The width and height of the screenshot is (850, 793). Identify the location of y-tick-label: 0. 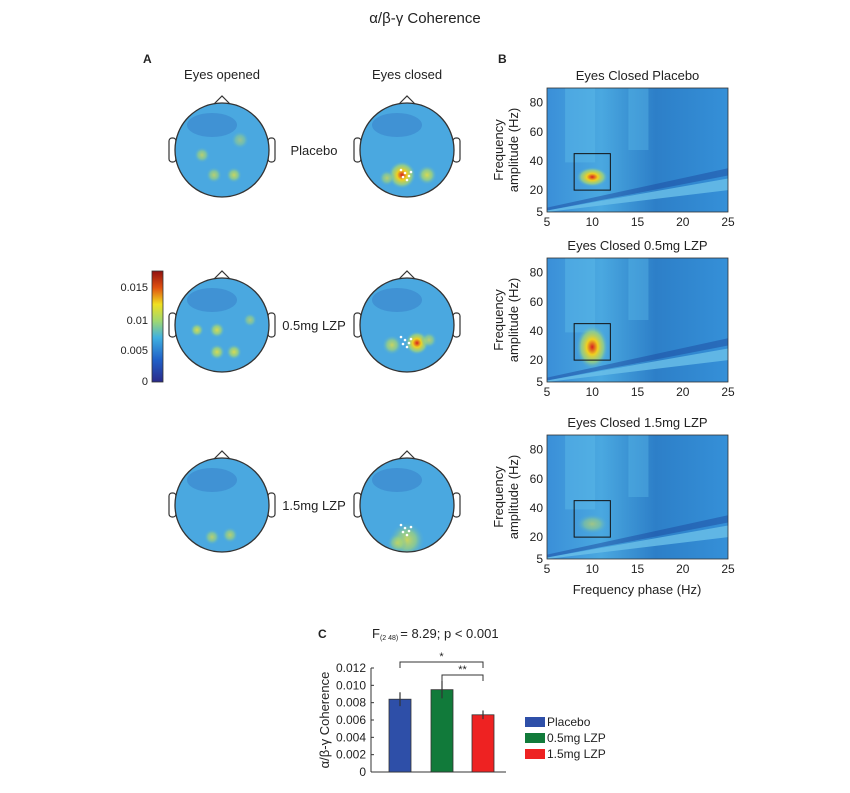
(362, 772).